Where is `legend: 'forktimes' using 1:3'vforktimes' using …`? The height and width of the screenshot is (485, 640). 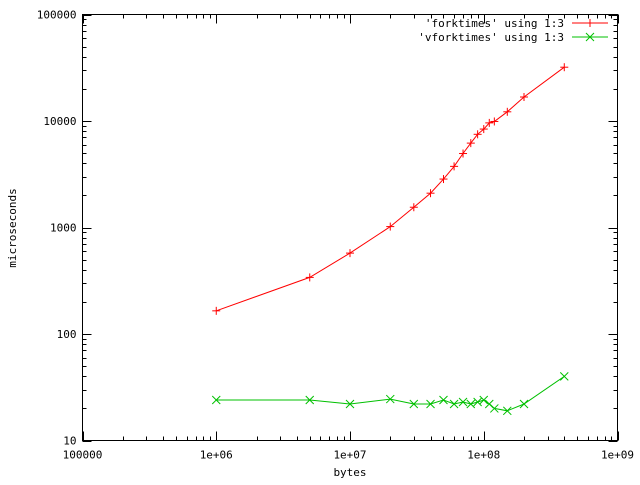 legend: 'forktimes' using 1:3'vforktimes' using … is located at coordinates (513, 30).